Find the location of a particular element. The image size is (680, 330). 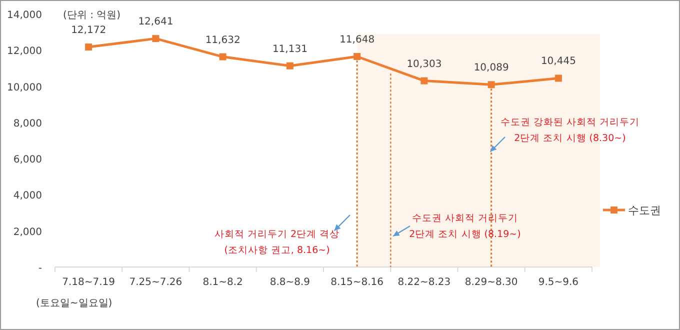

y-axis-title: (단위 : 억원) is located at coordinates (92, 15).